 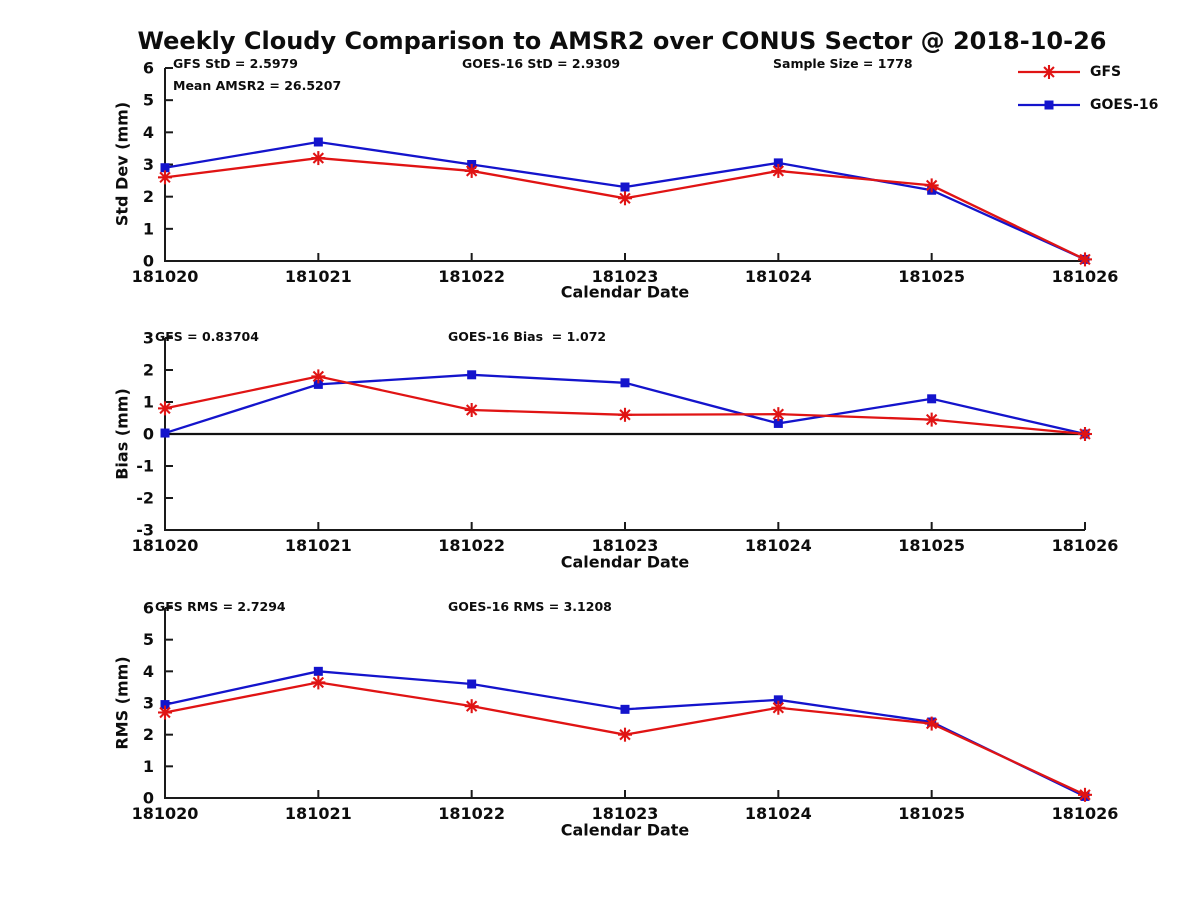 I want to click on y-axis-label-rms: RMS (mm), so click(x=122, y=703).